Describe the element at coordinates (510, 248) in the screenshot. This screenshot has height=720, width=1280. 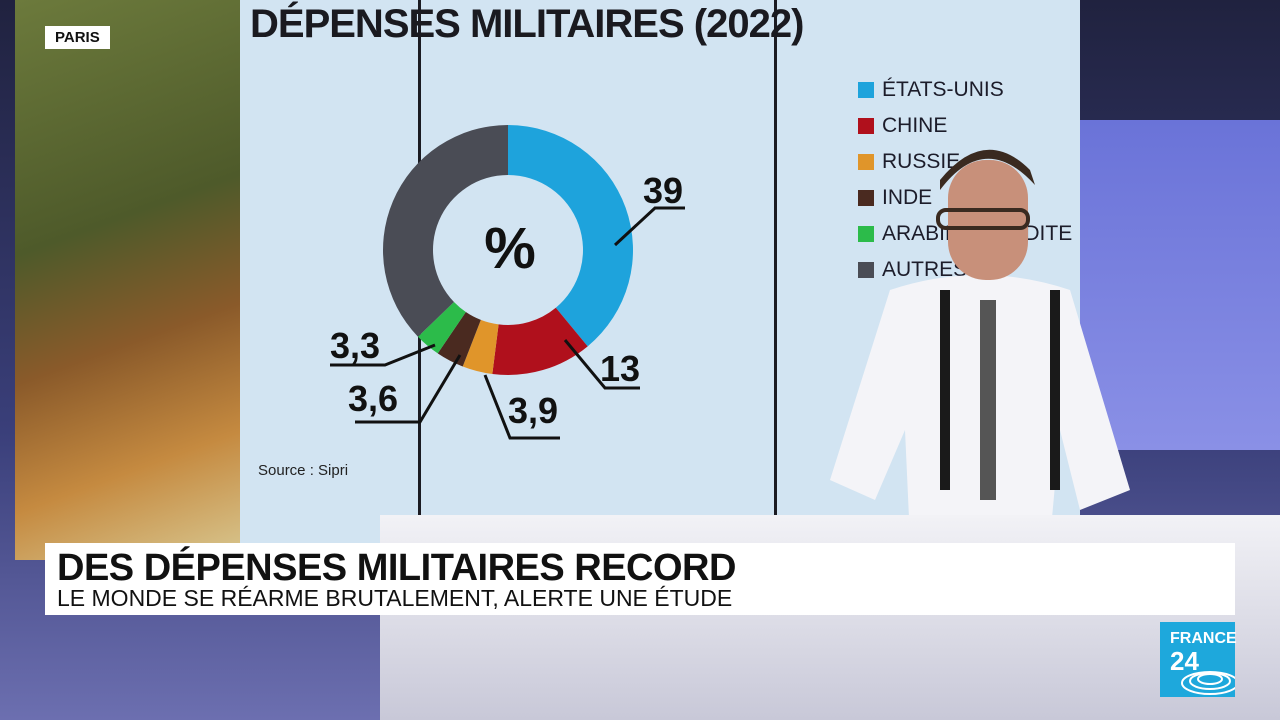
I see `center-symbol: %` at that location.